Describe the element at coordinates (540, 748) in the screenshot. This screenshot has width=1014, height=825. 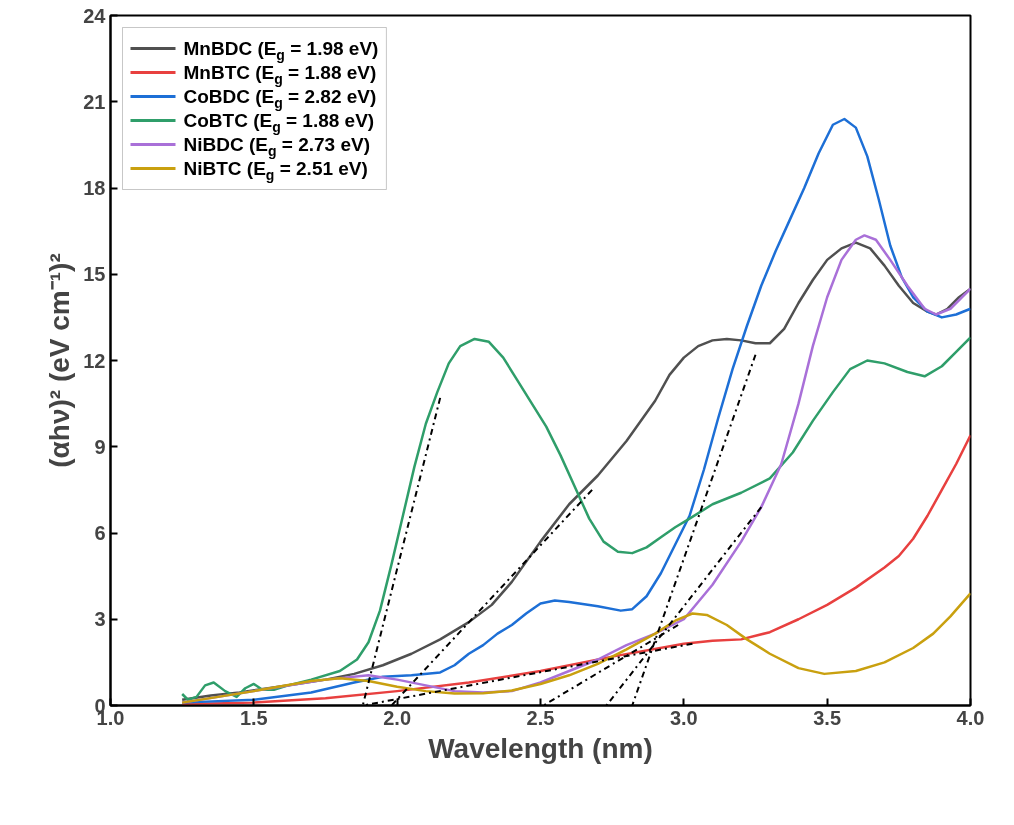
I see `x-axis-title: Wavelength (nm)` at that location.